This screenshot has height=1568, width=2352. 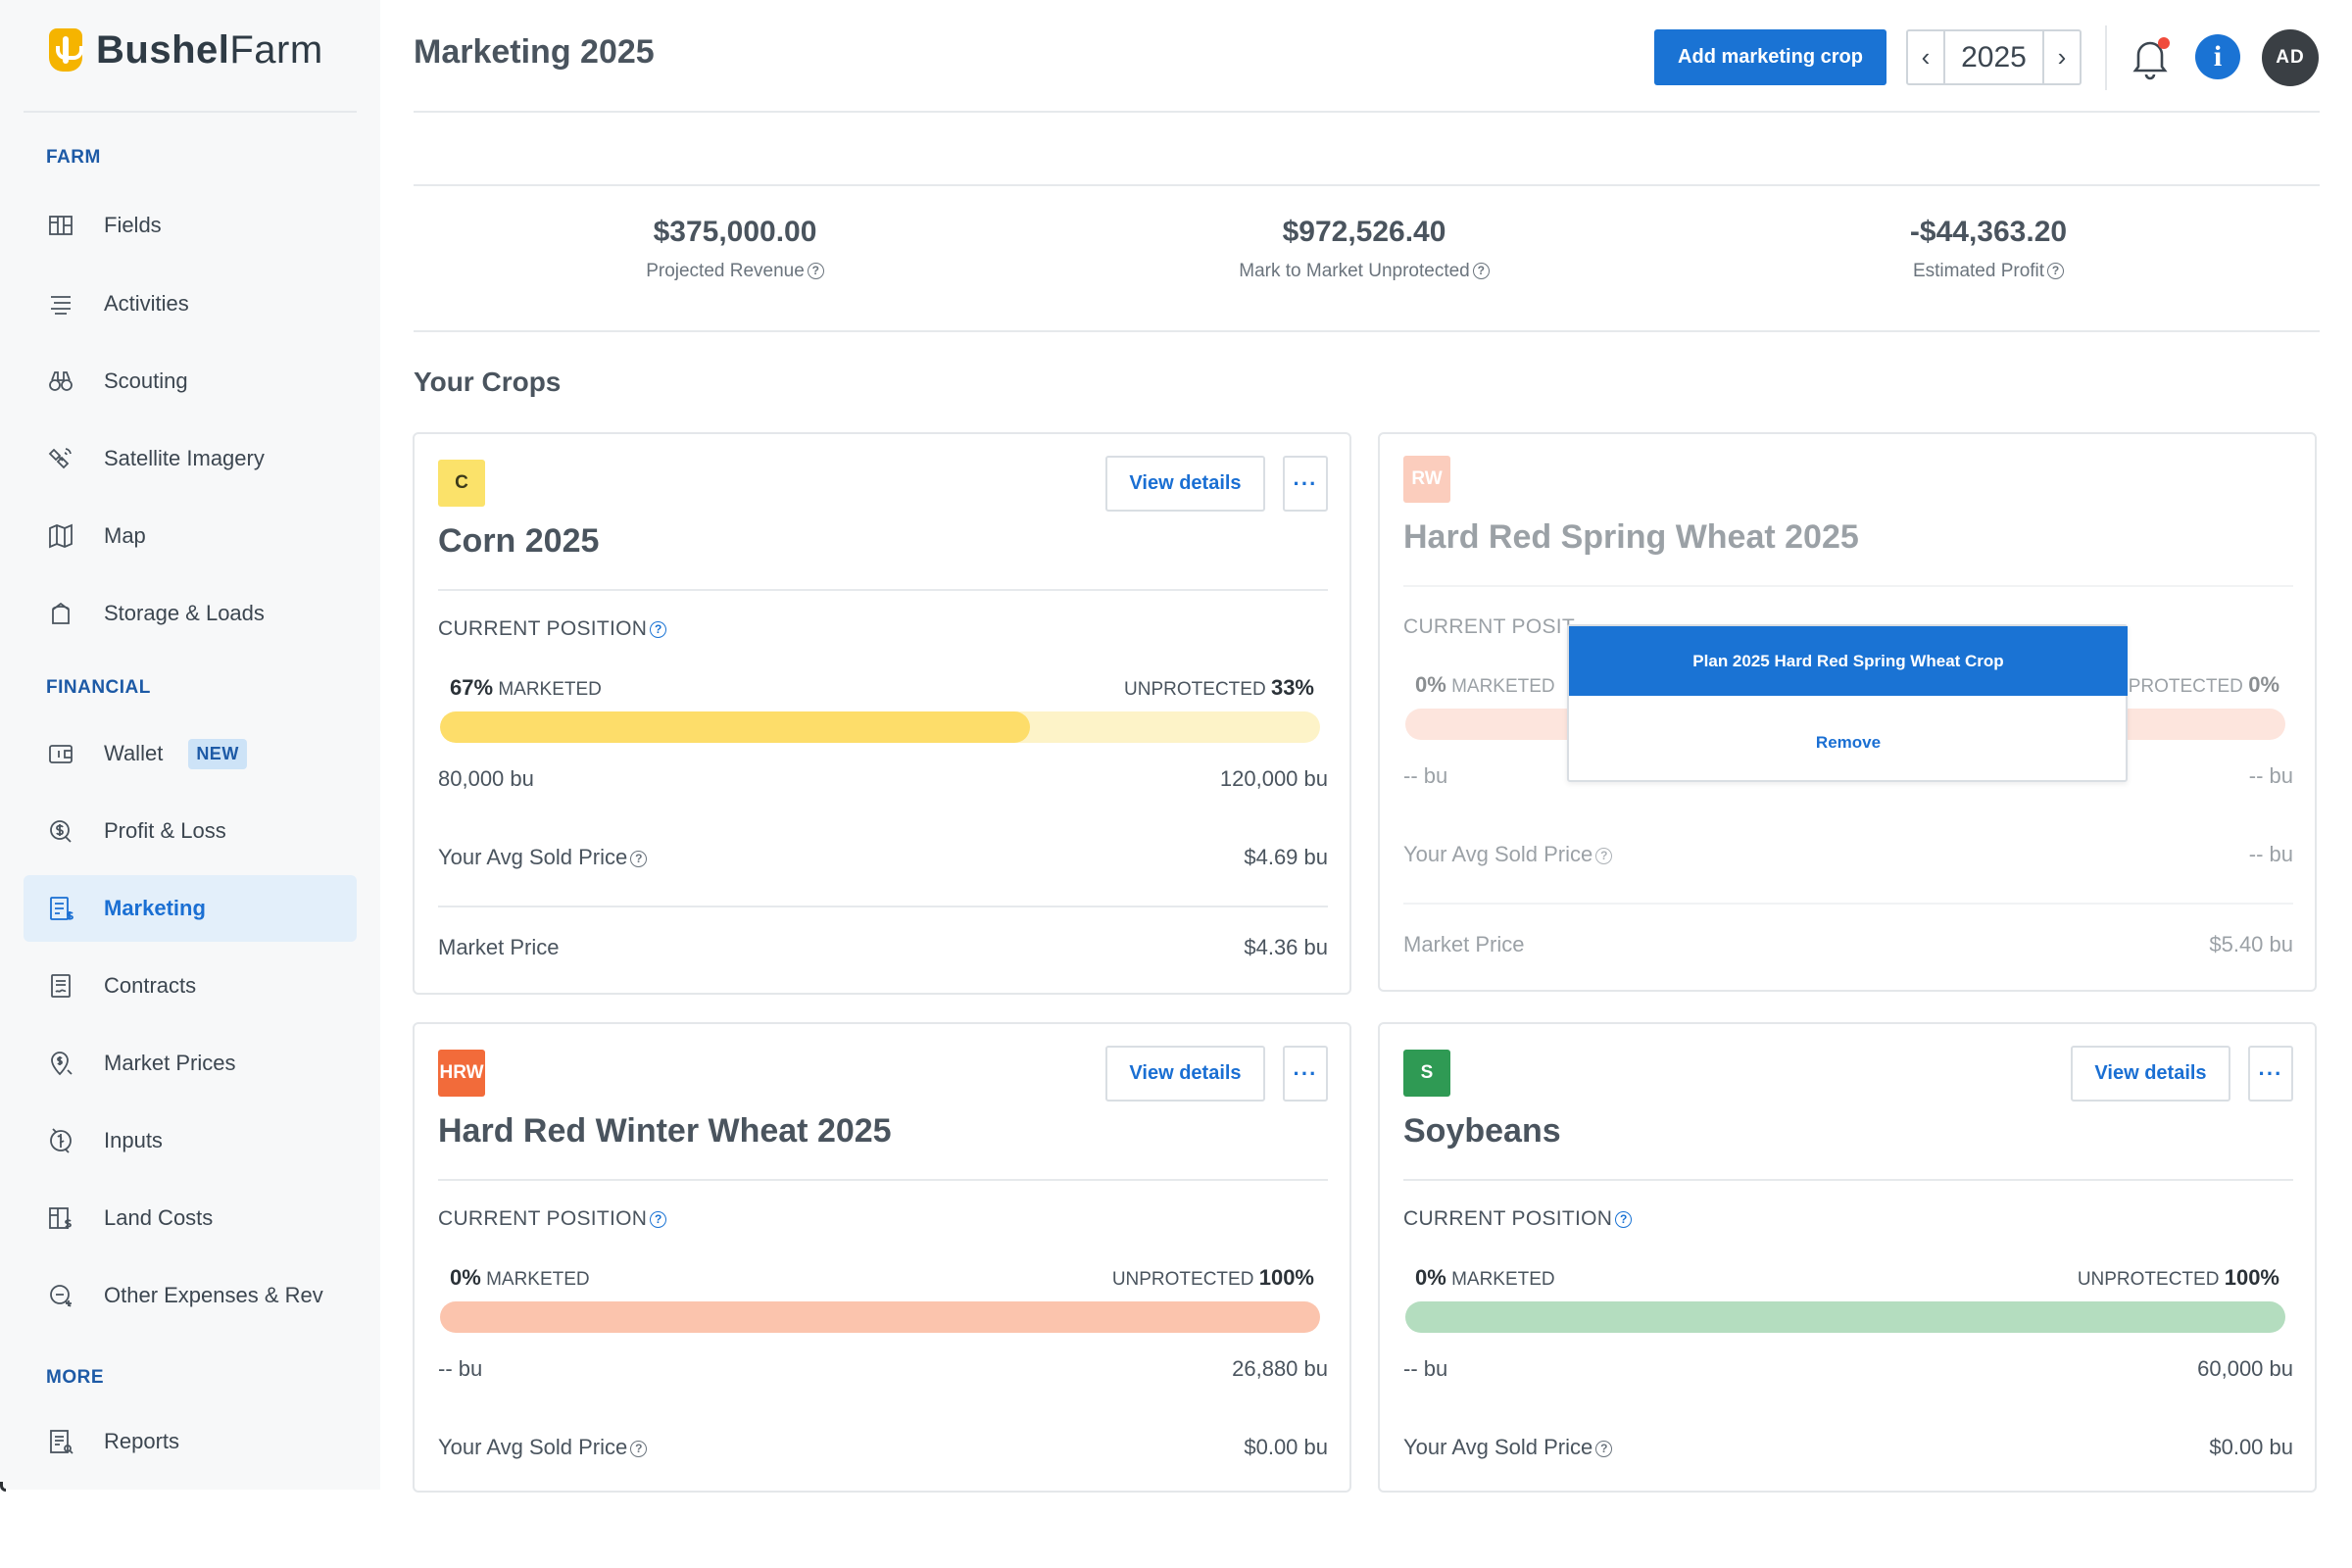 I want to click on avatar: AD, so click(x=2290, y=57).